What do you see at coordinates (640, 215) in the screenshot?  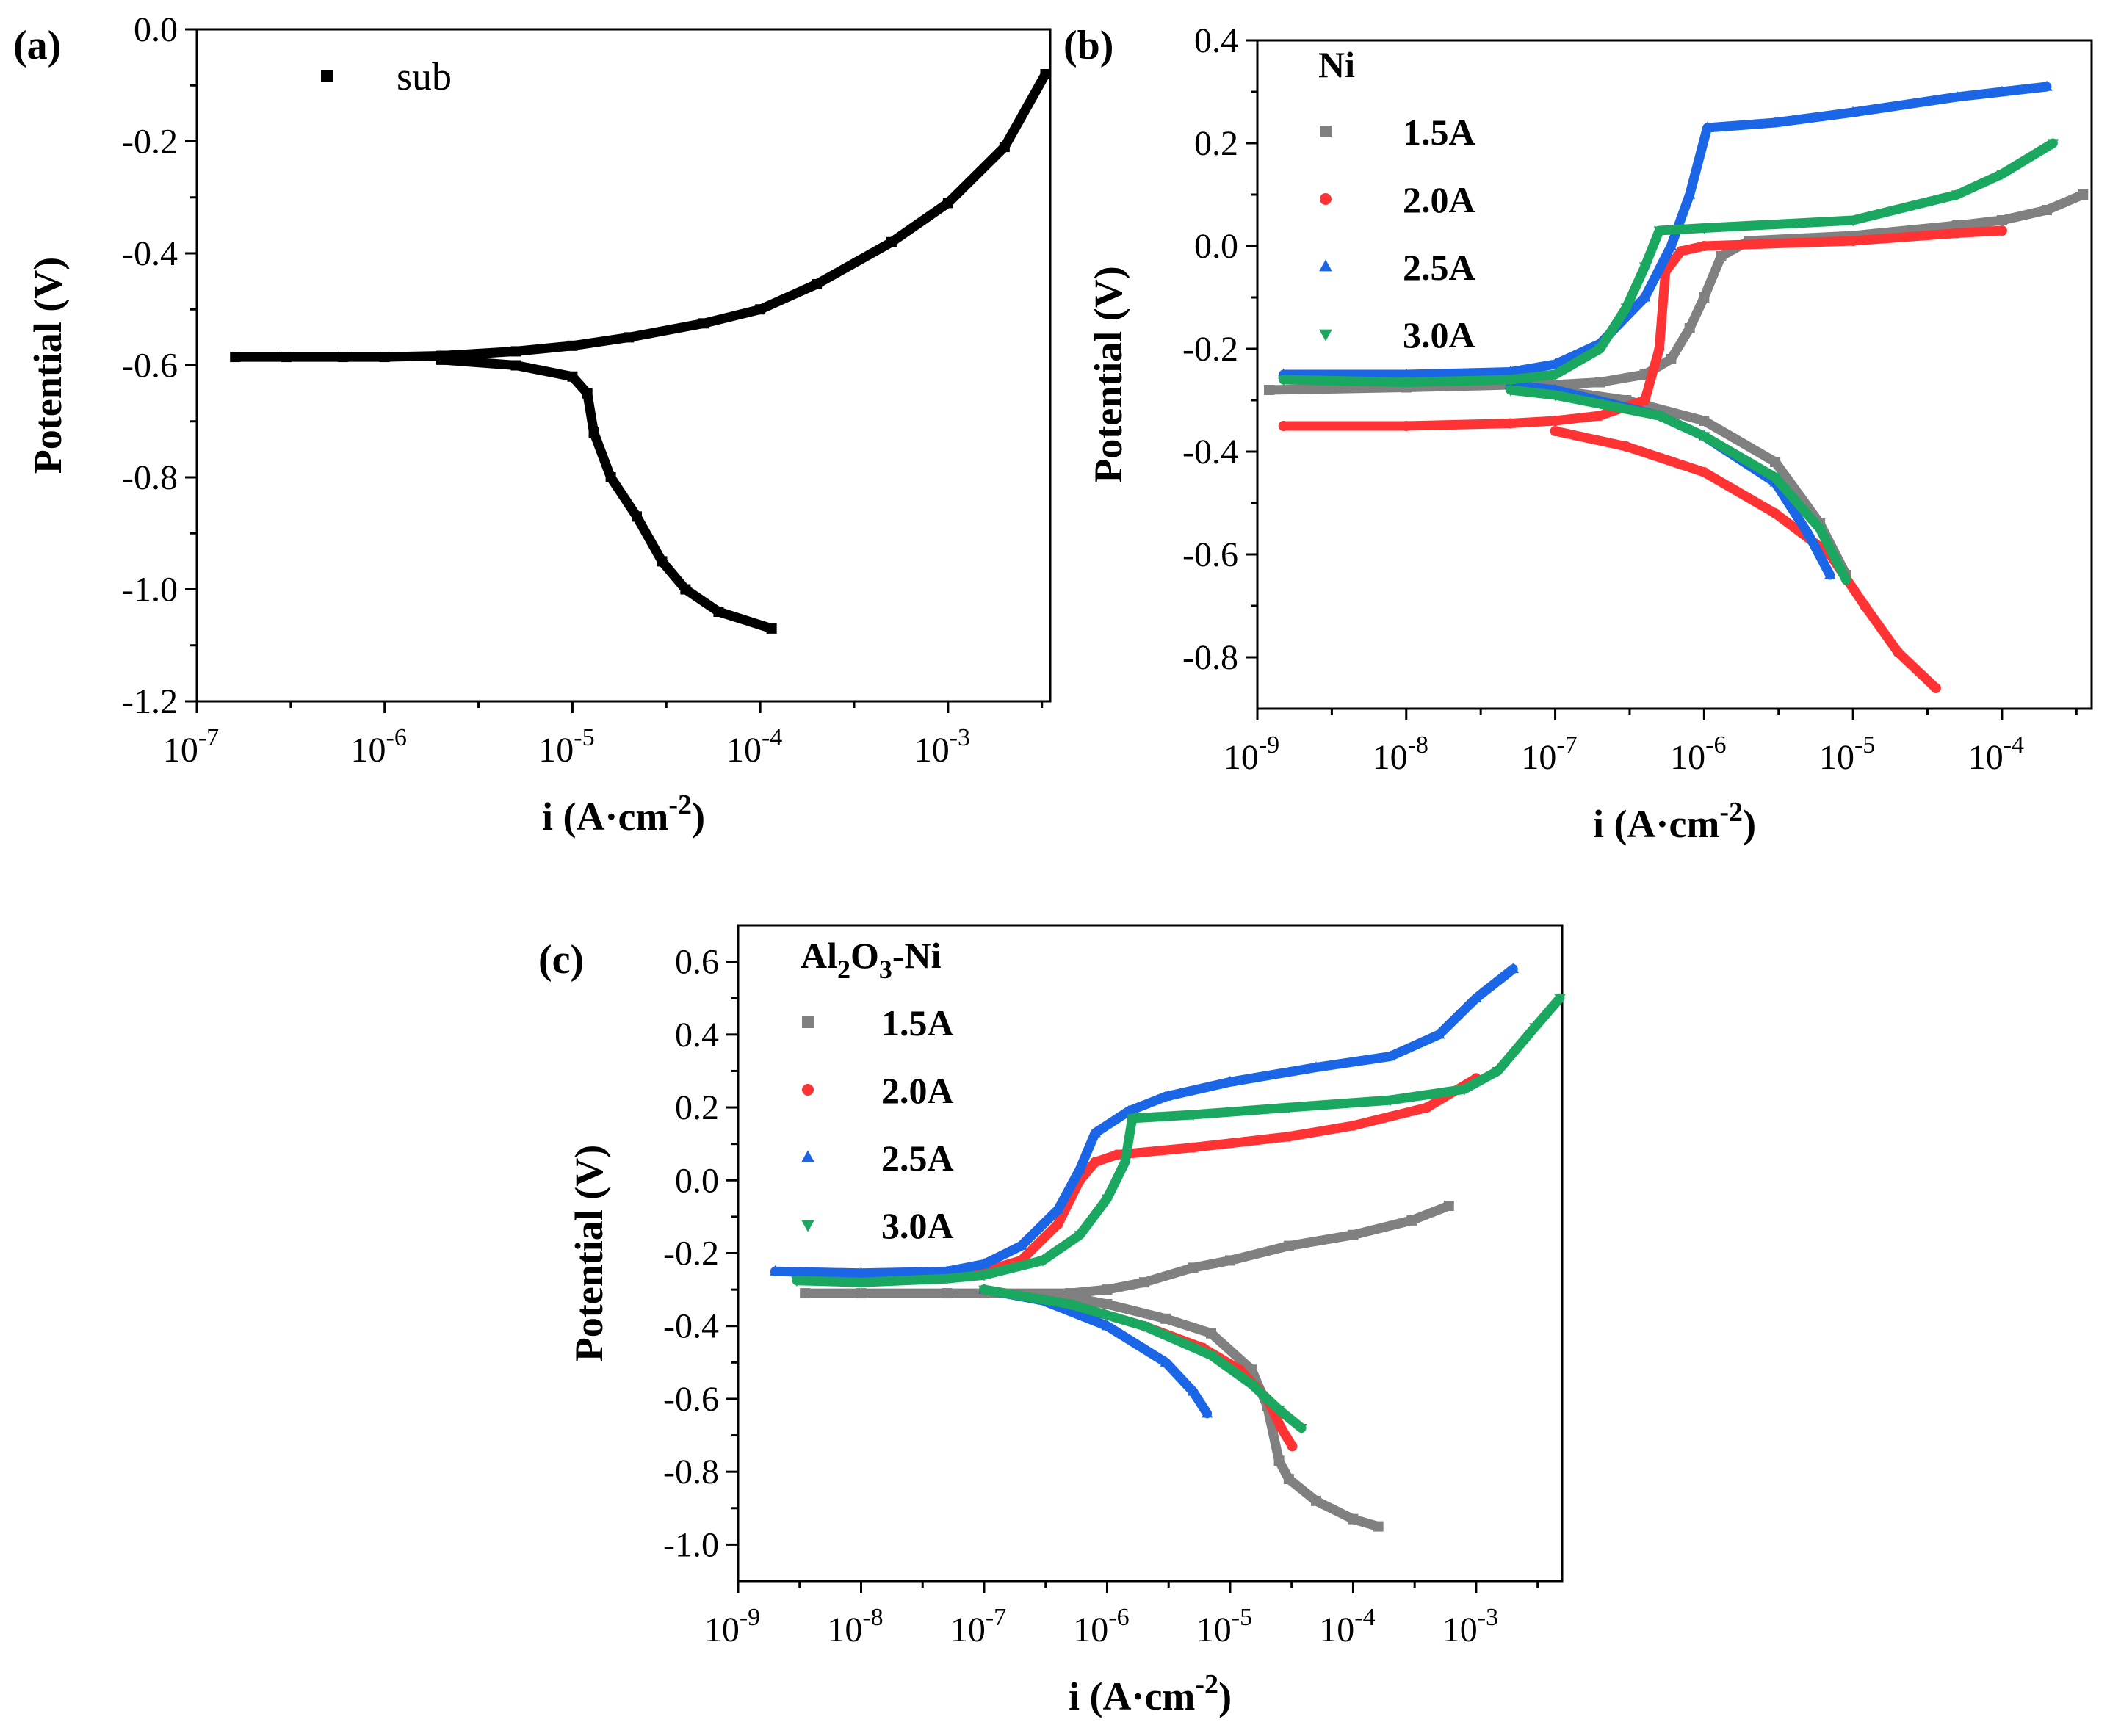 I see `anodic-curve` at bounding box center [640, 215].